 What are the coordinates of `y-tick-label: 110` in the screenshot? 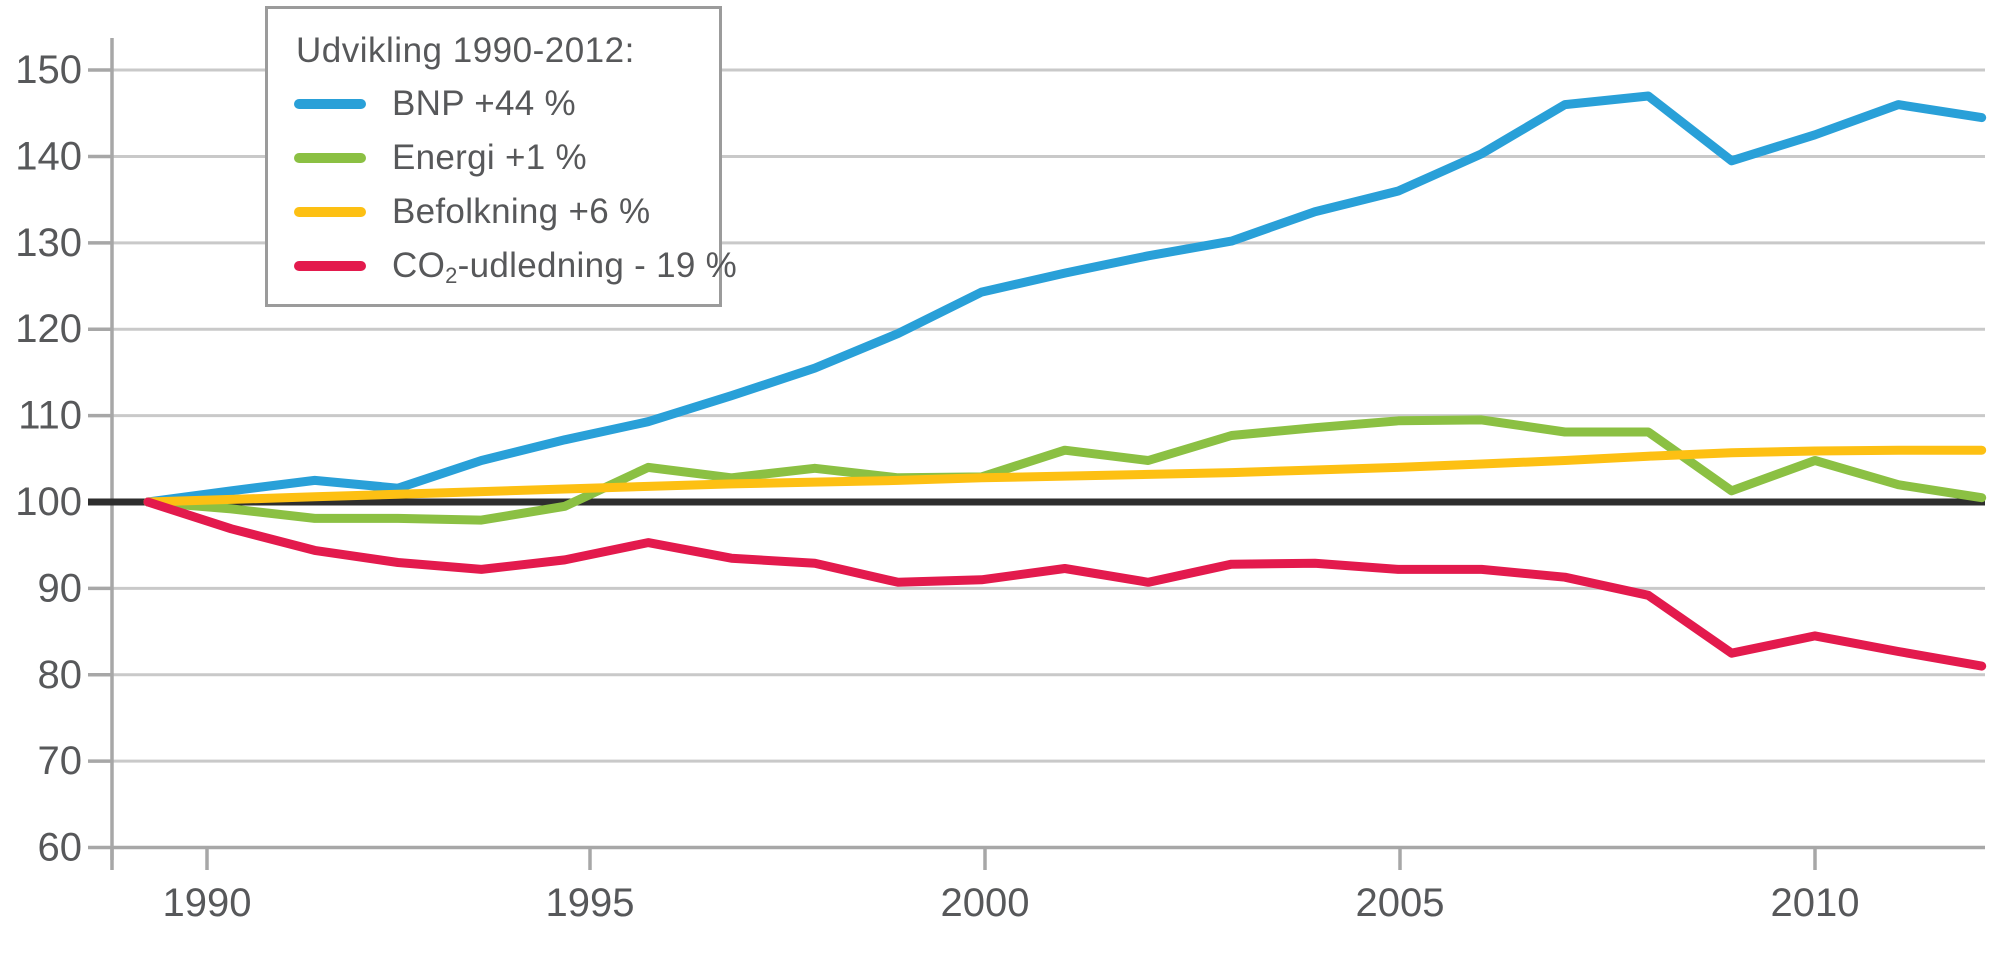 It's located at (50, 416).